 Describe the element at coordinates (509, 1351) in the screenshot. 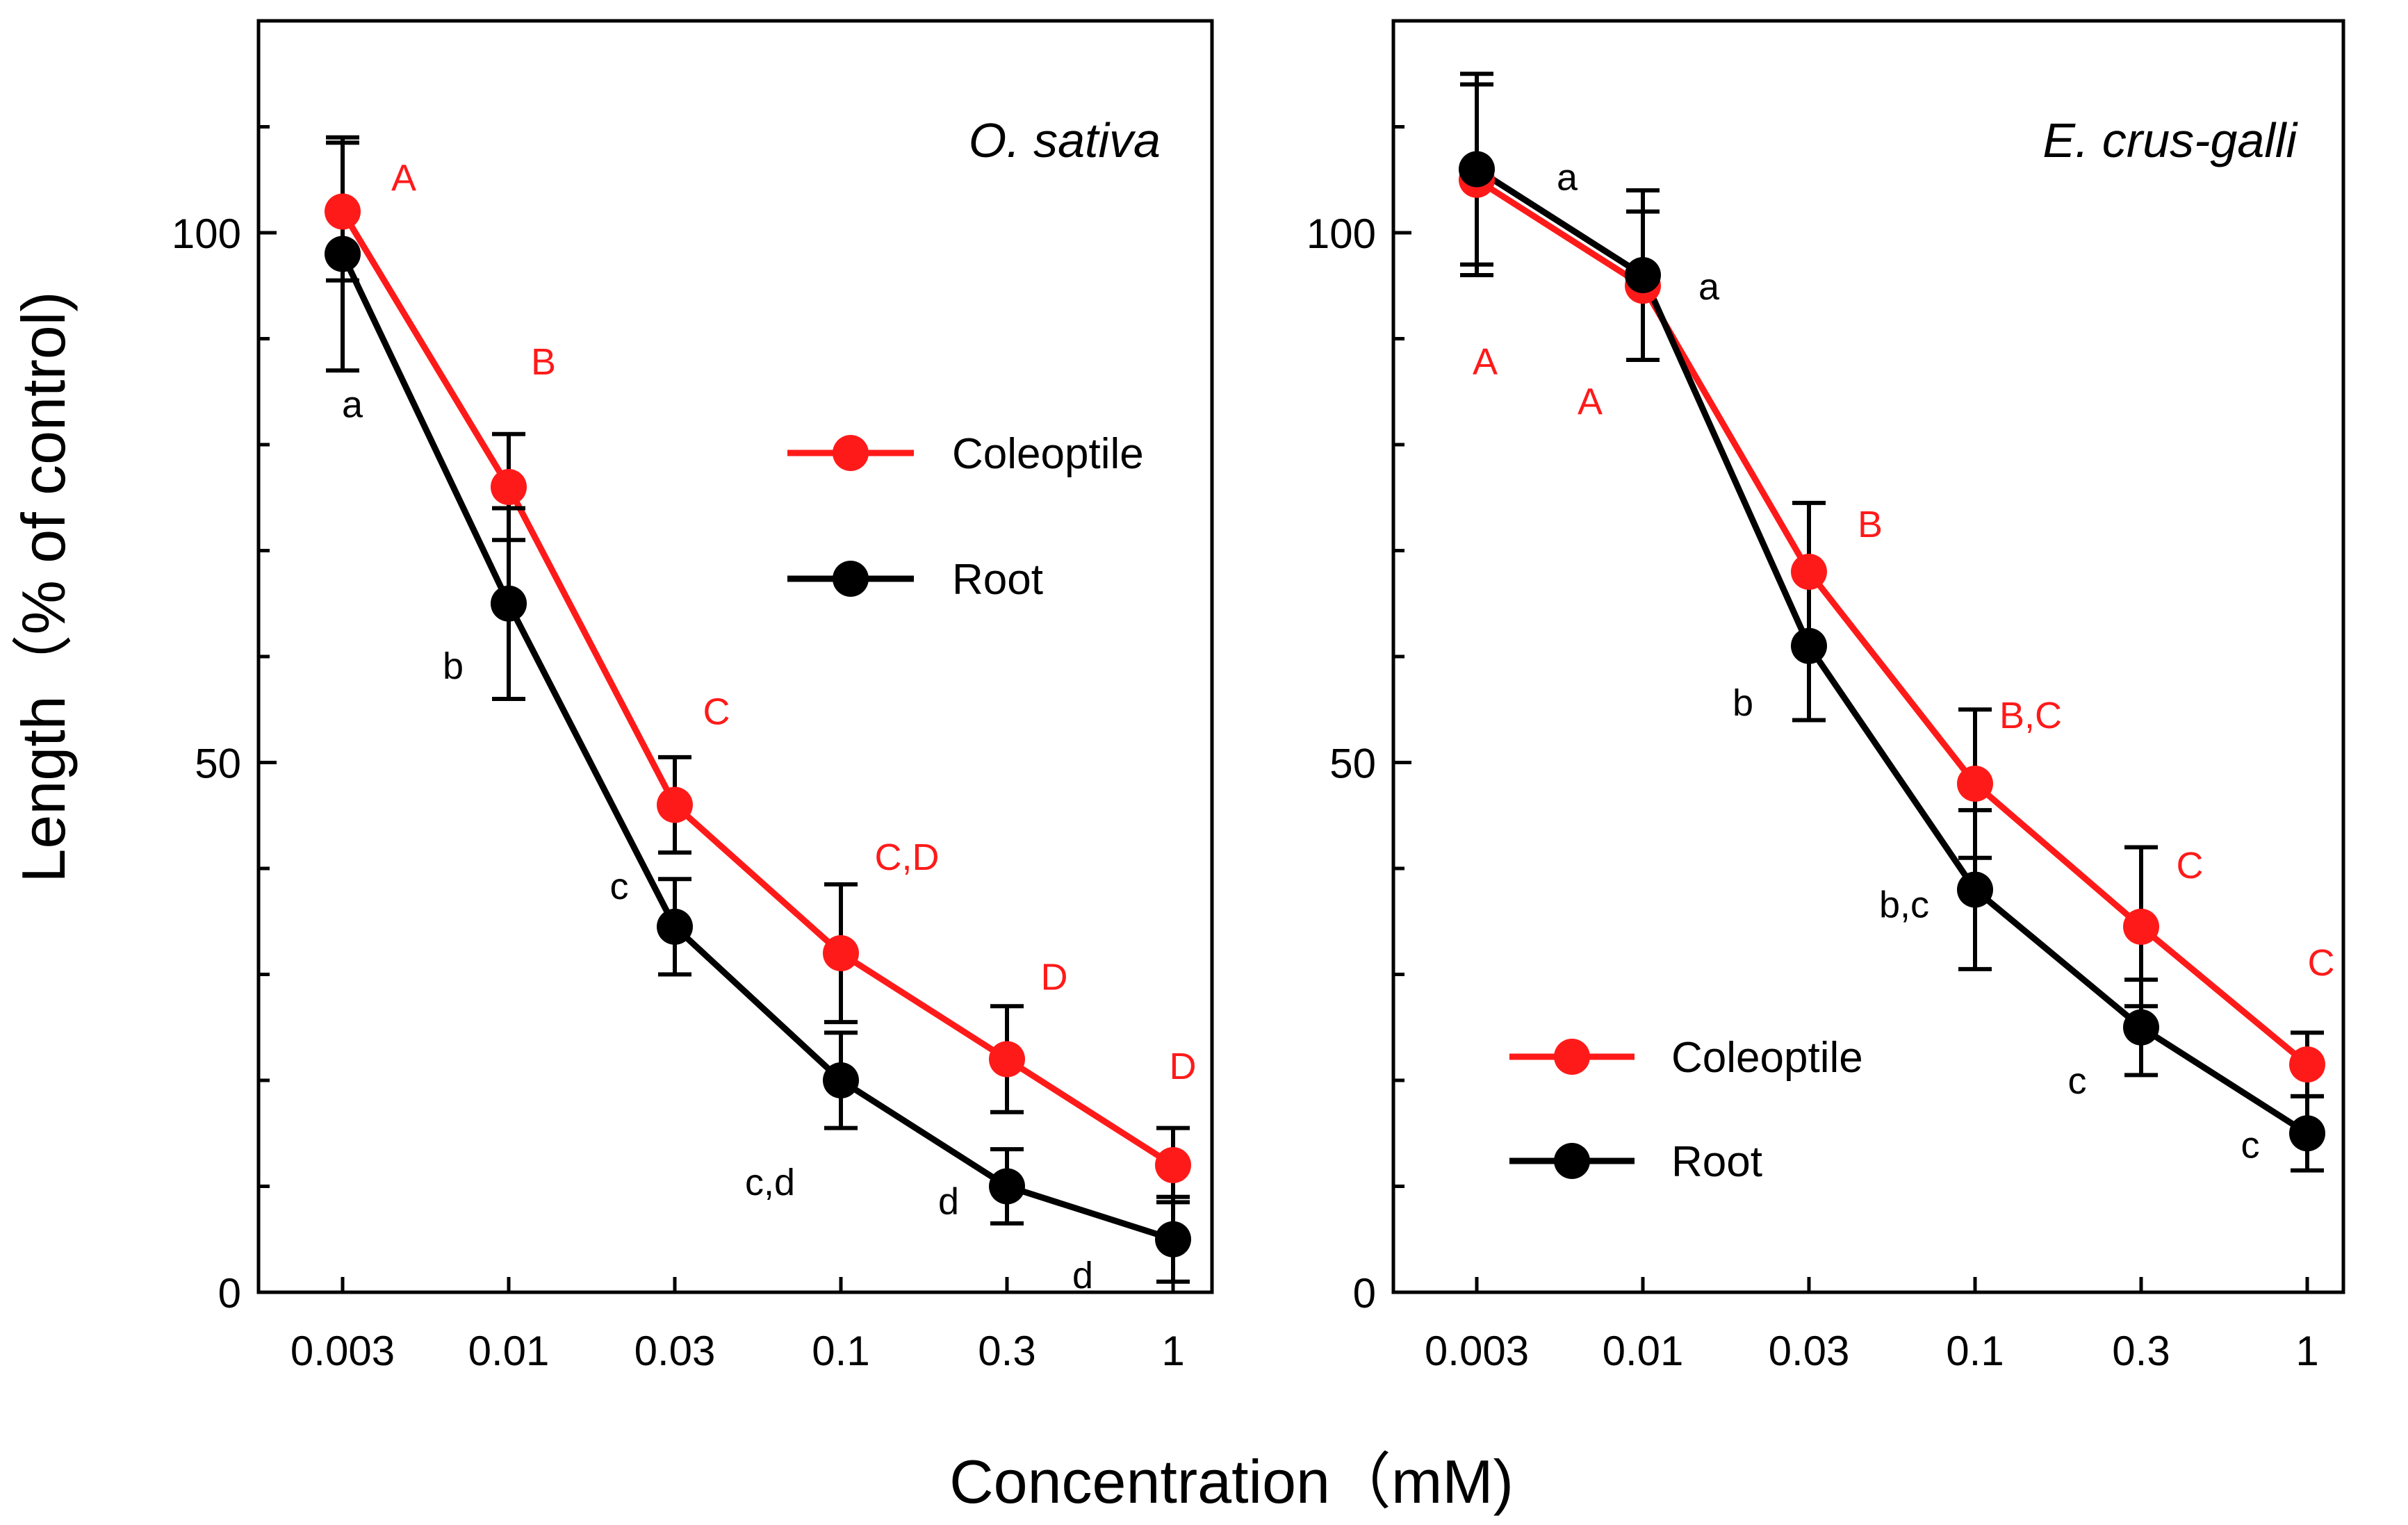

I see `p1-x-tick-label-1: 0.01` at that location.